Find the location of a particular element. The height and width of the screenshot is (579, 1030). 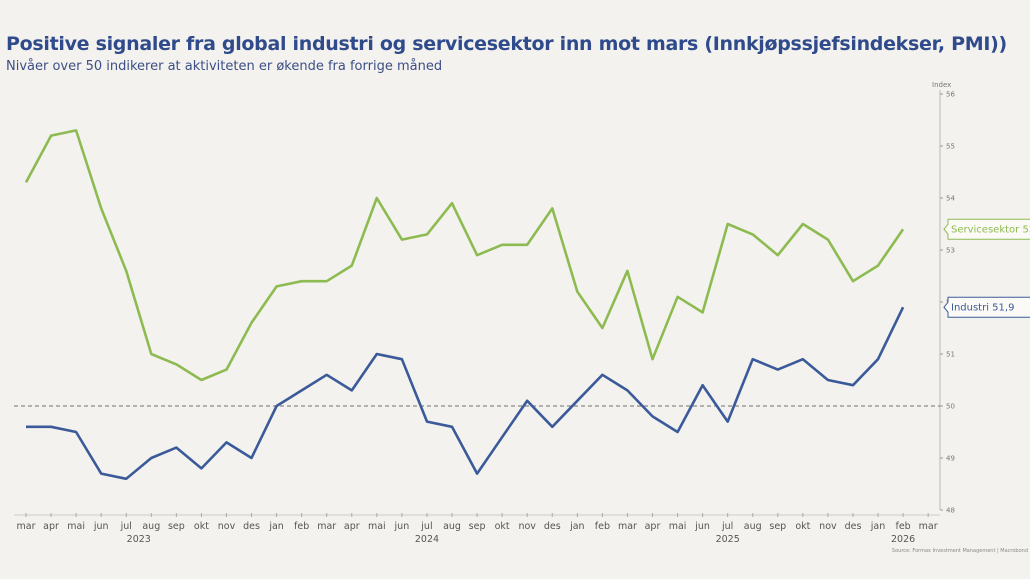

year-label: 2025 is located at coordinates (728, 539).